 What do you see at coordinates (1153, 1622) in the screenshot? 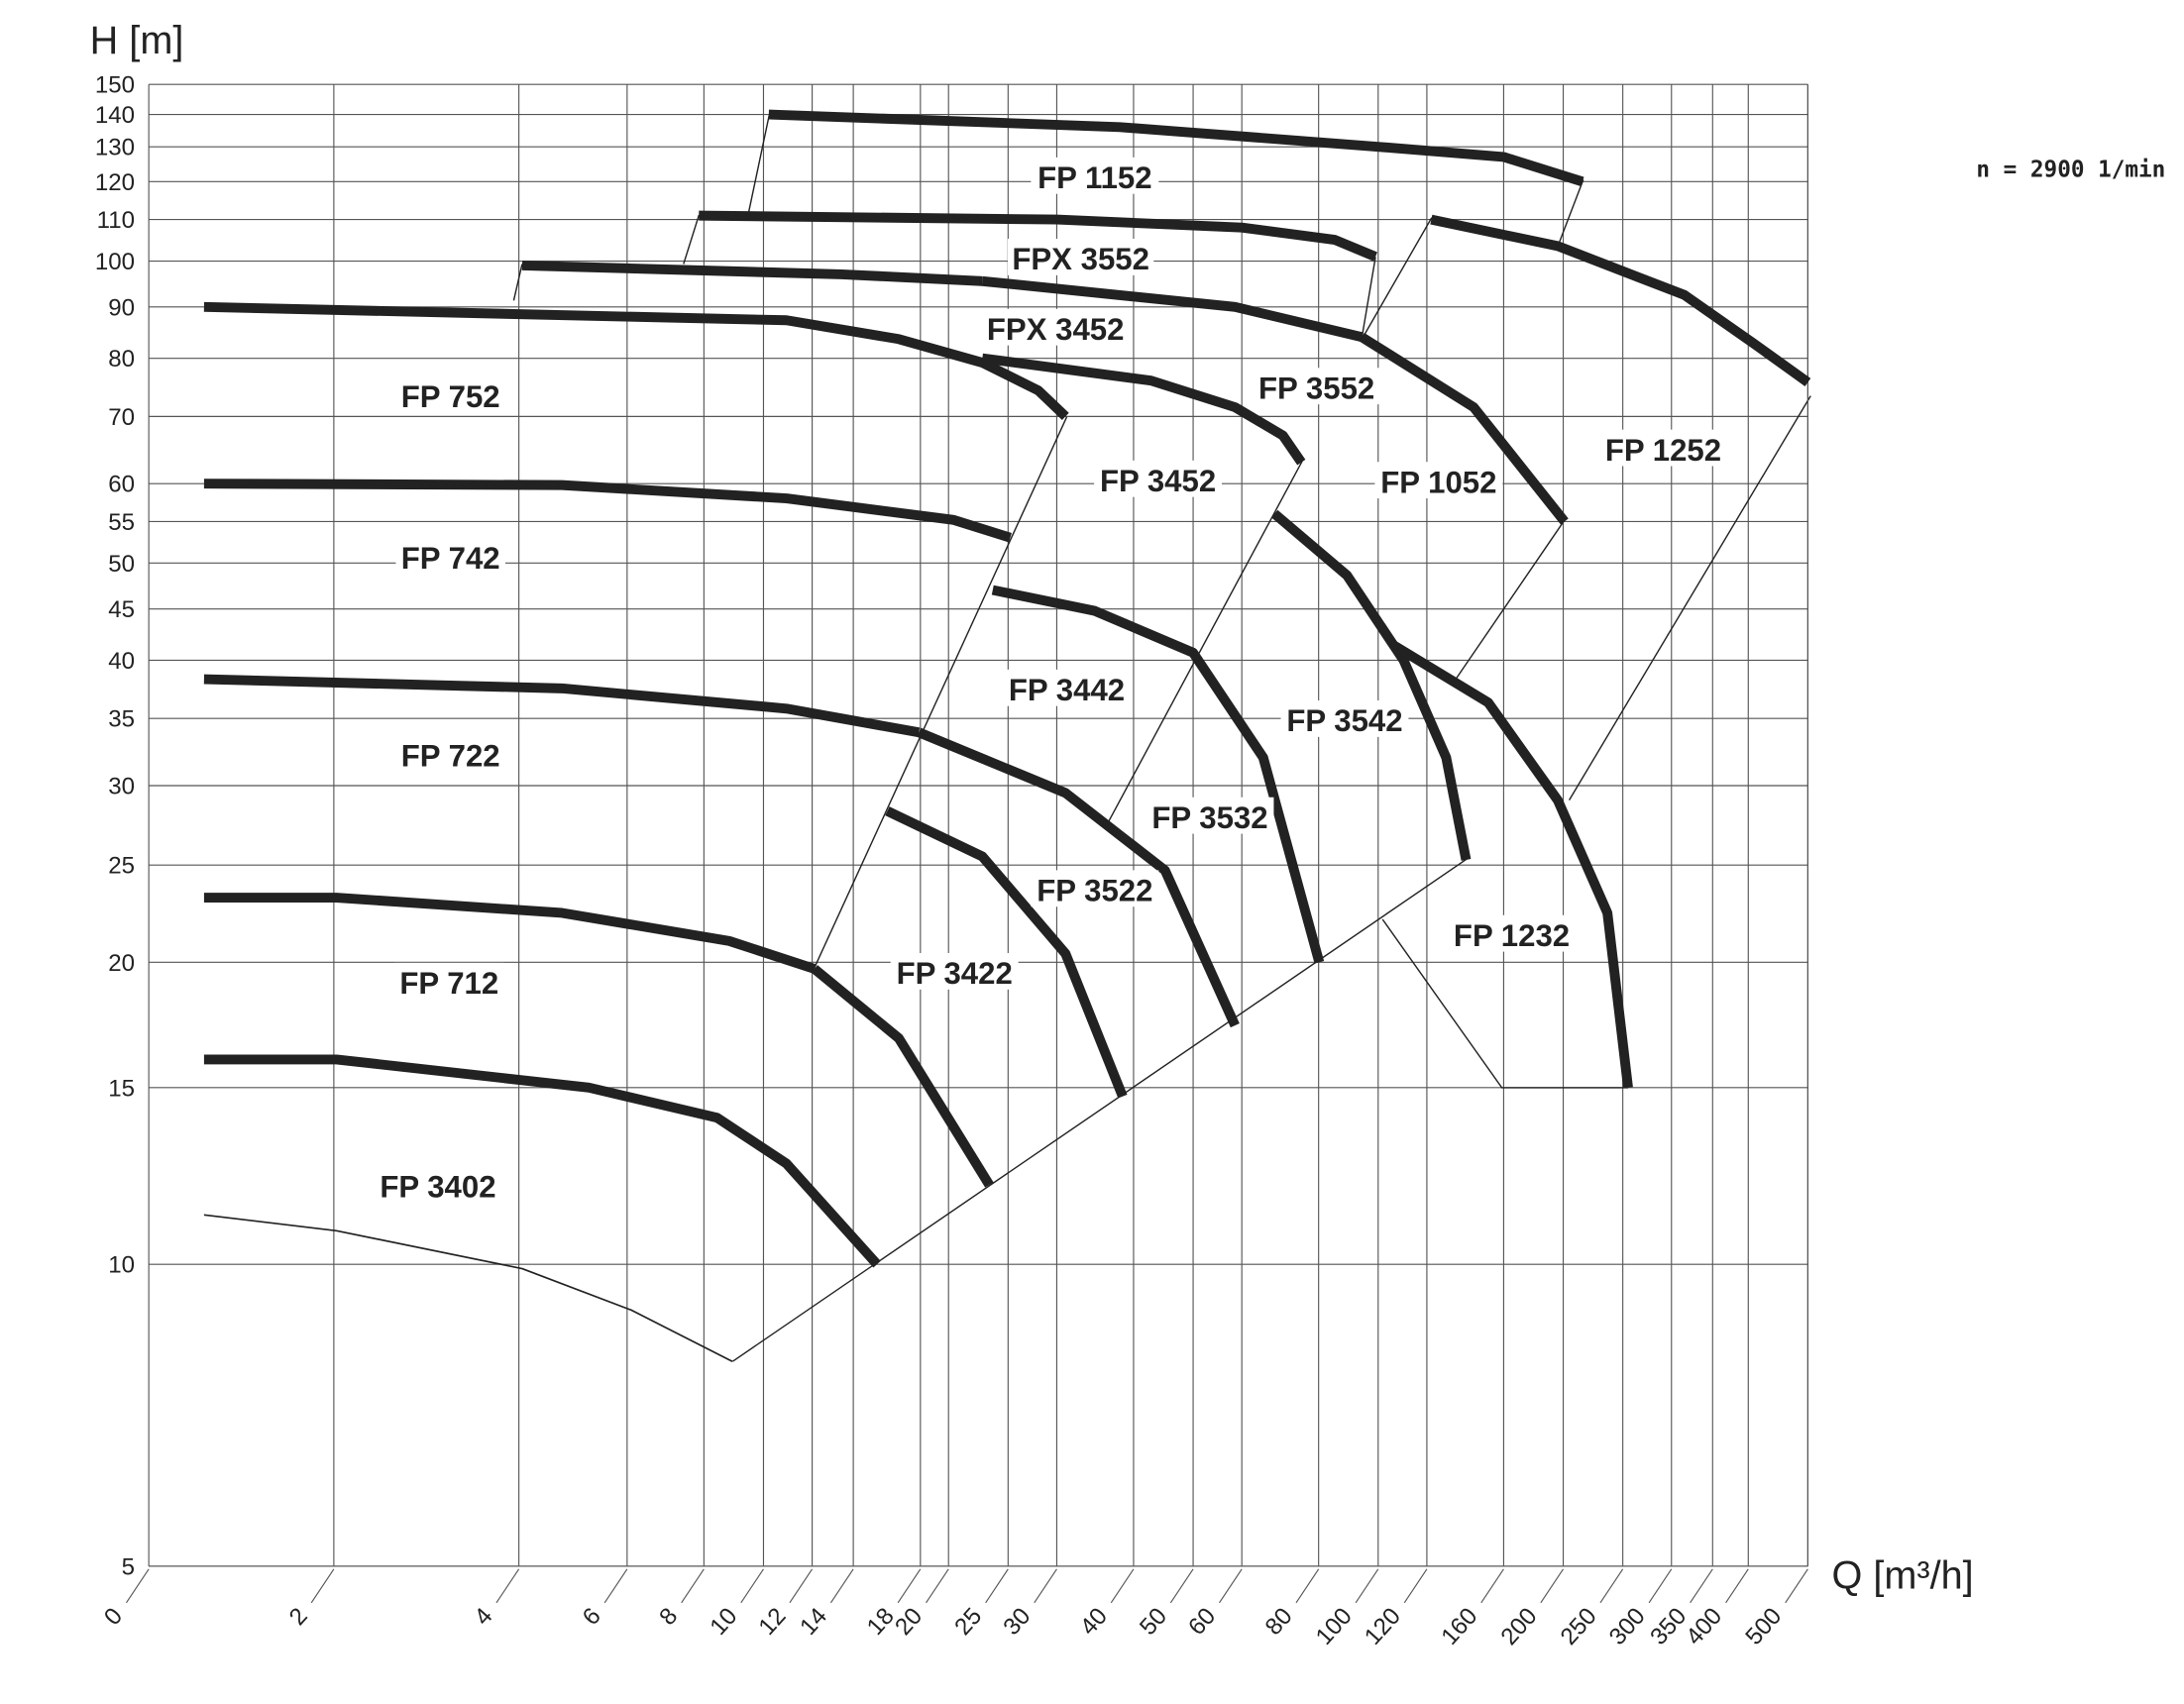
I see `x-tick-label: 50` at bounding box center [1153, 1622].